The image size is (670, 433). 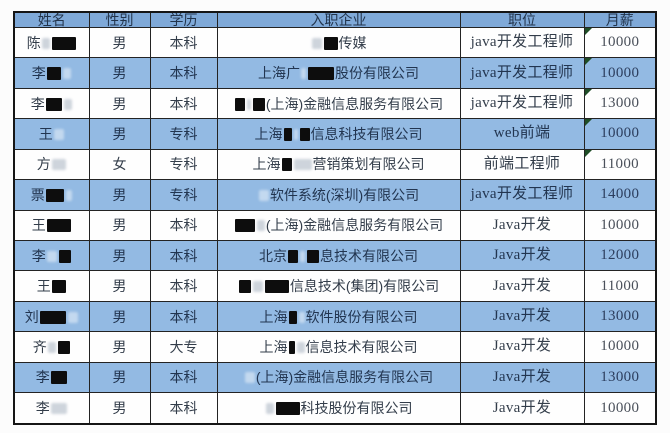 I want to click on cell-company: 软件系统(深圳)有限公司, so click(x=338, y=195).